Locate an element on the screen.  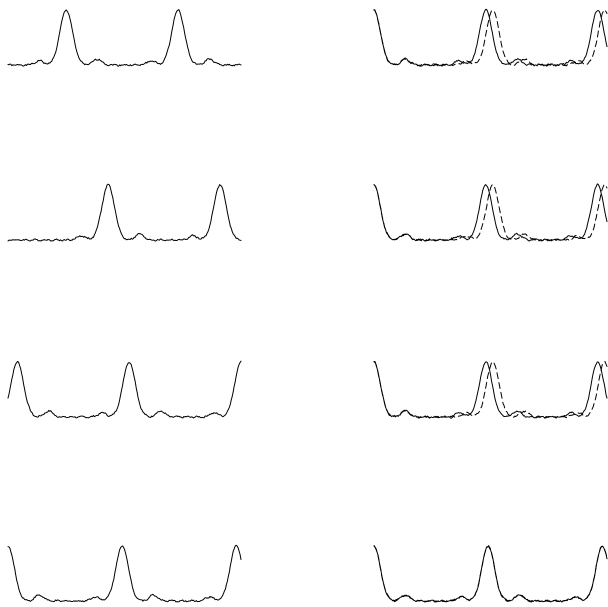
series-line-solid-row-3-right is located at coordinates (490, 389).